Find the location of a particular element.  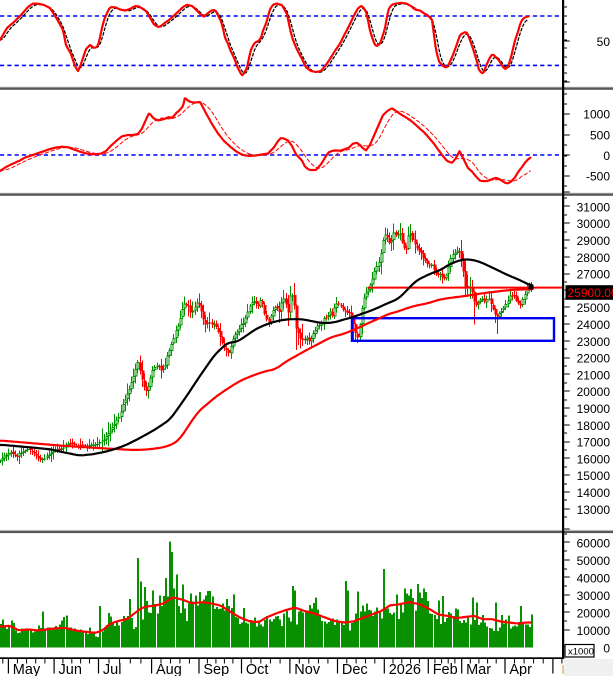

svg-text: Jun is located at coordinates (70, 669).